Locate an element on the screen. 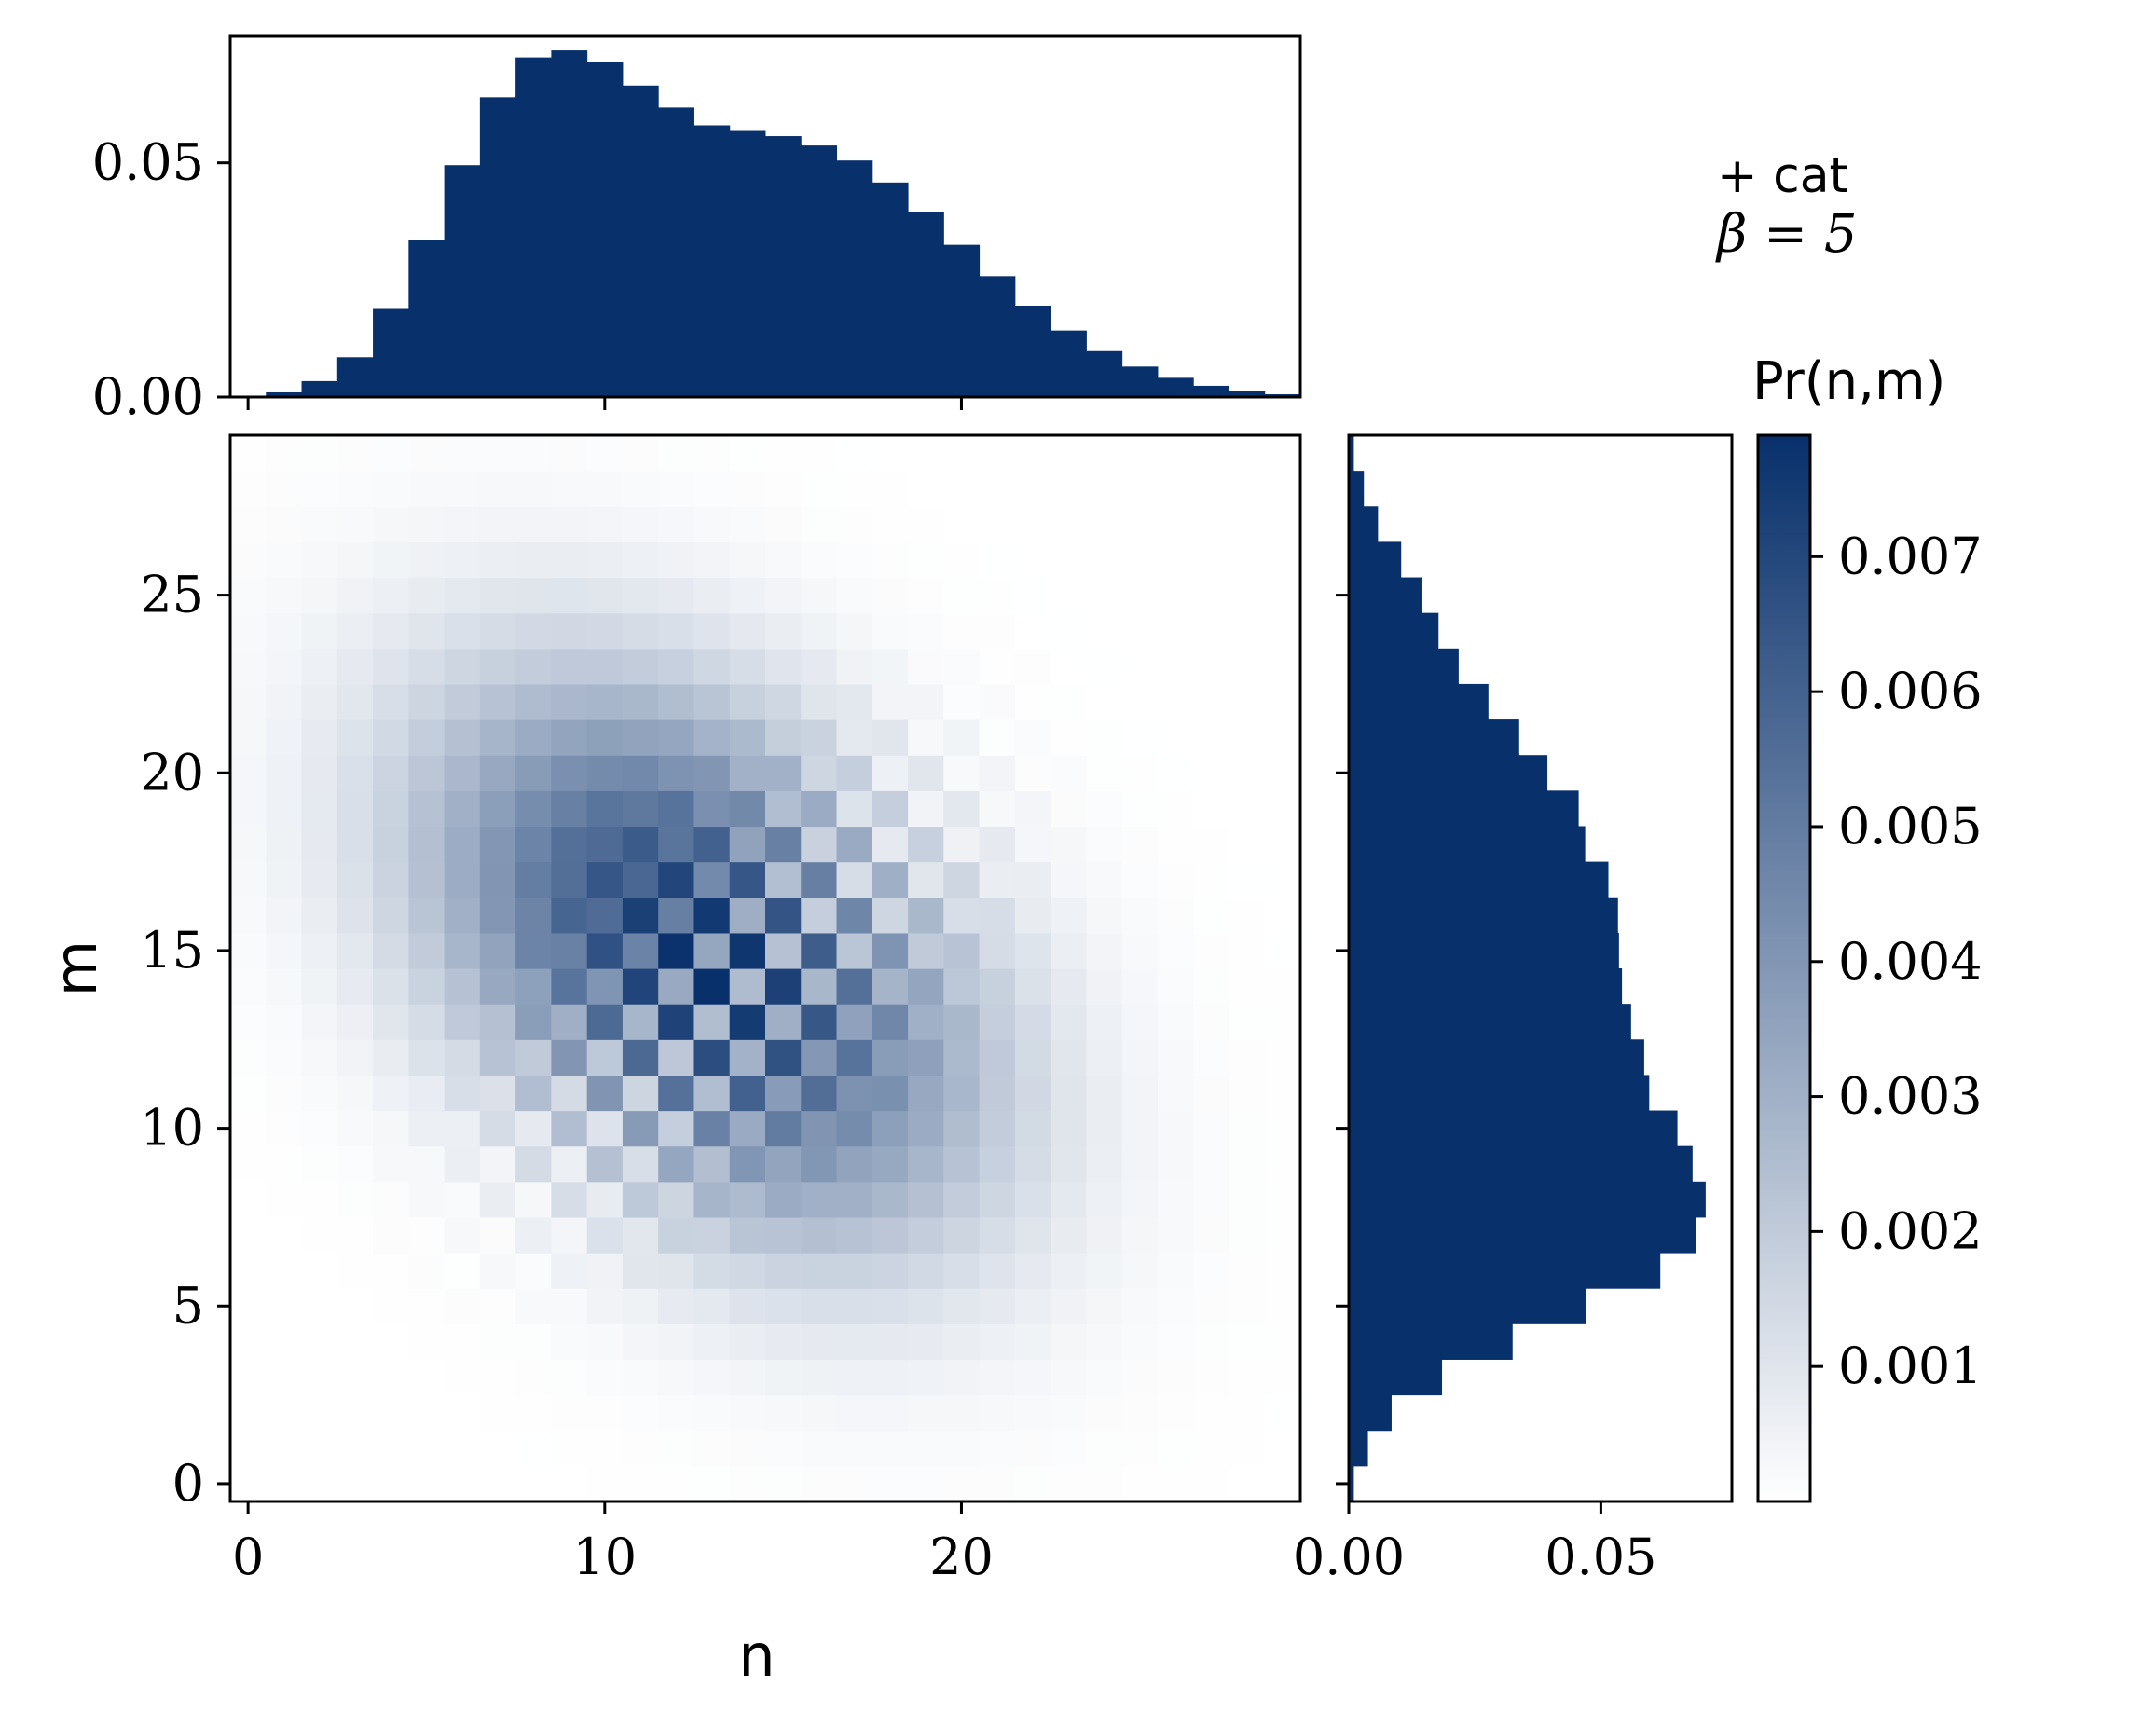  marginal-m-bar is located at coordinates (1490, 1022).